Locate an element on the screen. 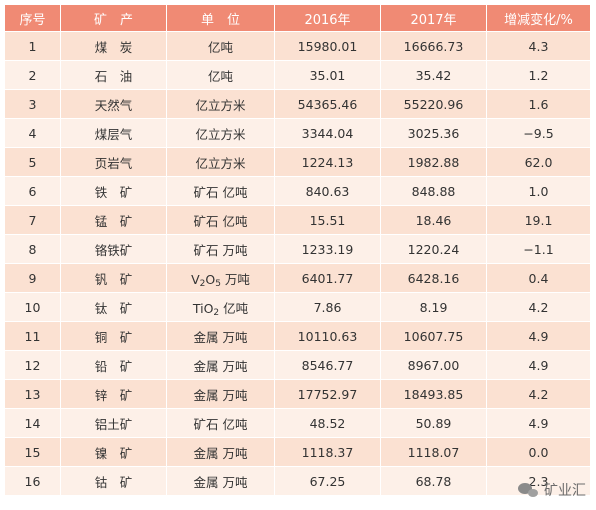 The width and height of the screenshot is (596, 510). table-header-row: 序号 矿 产 单 位 2016年 2017年 增减变化/% is located at coordinates (297, 18).